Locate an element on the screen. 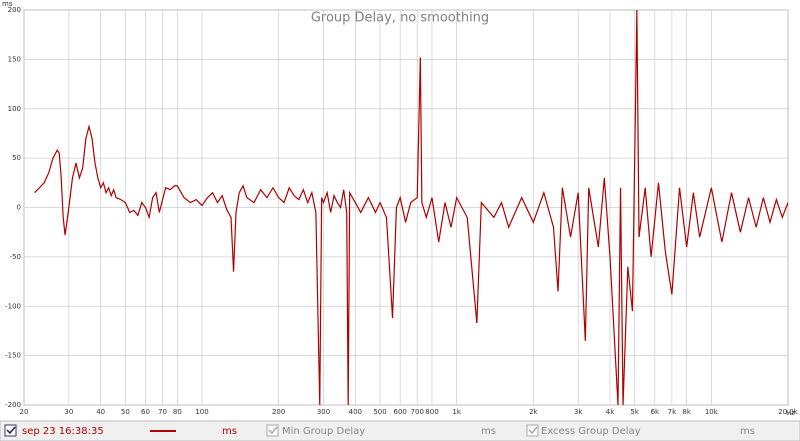 This screenshot has height=441, width=800. x-tick-label: 20,0k is located at coordinates (788, 412).